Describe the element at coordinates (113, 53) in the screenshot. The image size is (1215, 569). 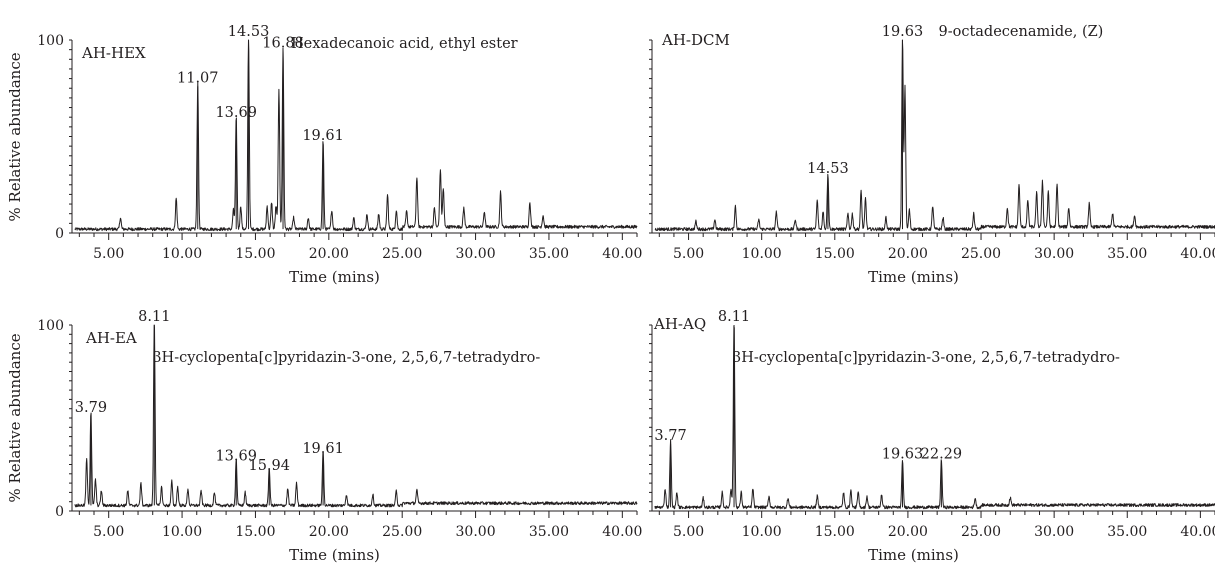
I see `sample-label: AH-HEX` at that location.